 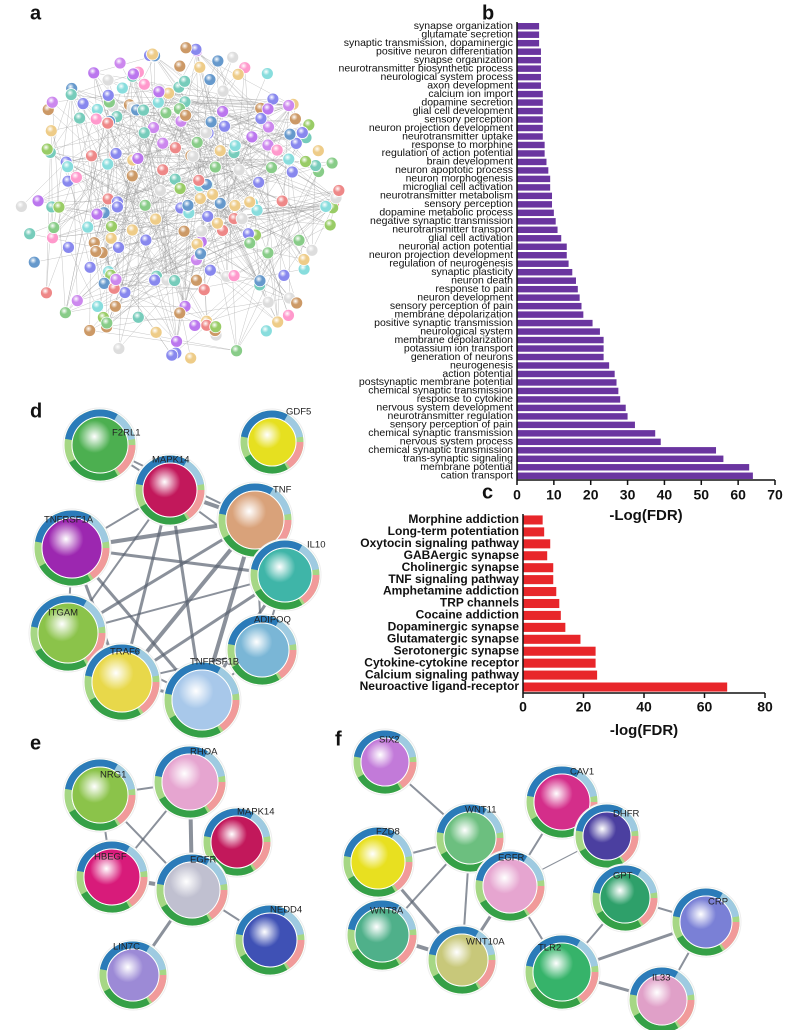 What do you see at coordinates (554, 495) in the screenshot?
I see `x-tick-label: 10` at bounding box center [554, 495].